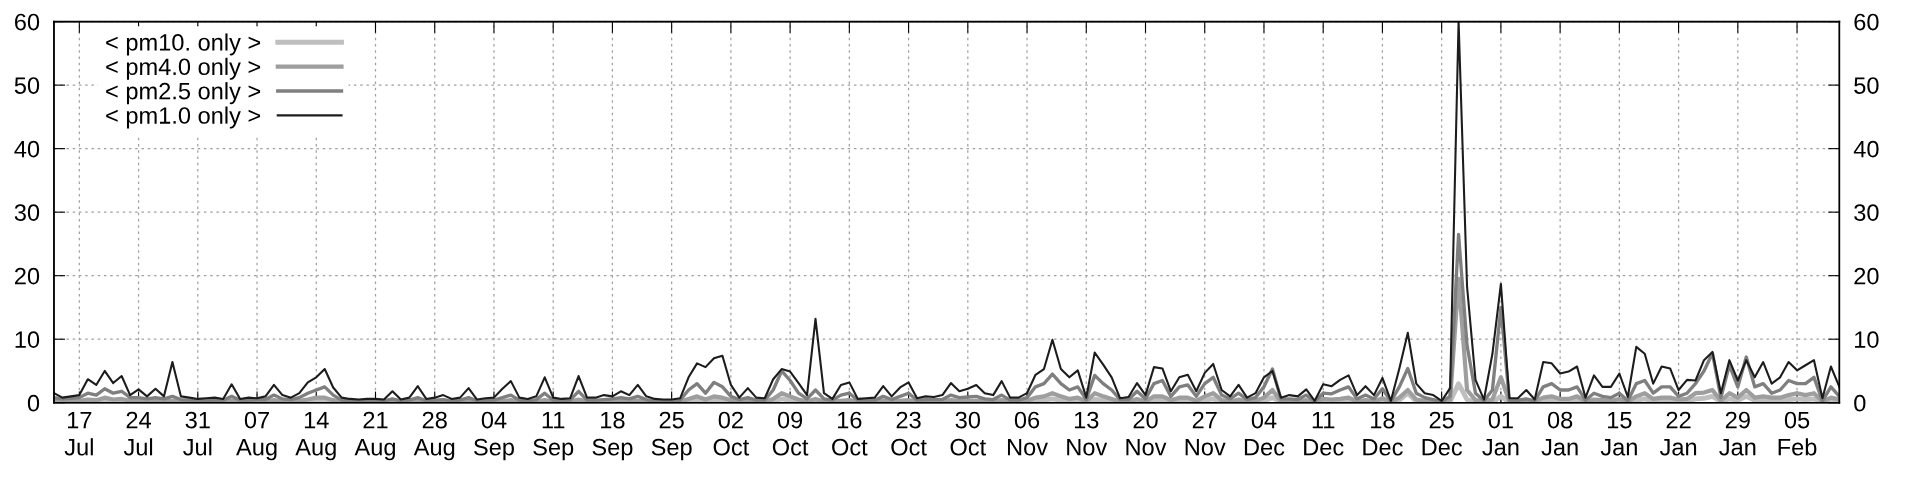 Image resolution: width=1920 pixels, height=480 pixels. I want to click on x-tick-label: 20 Nov, so click(1146, 433).